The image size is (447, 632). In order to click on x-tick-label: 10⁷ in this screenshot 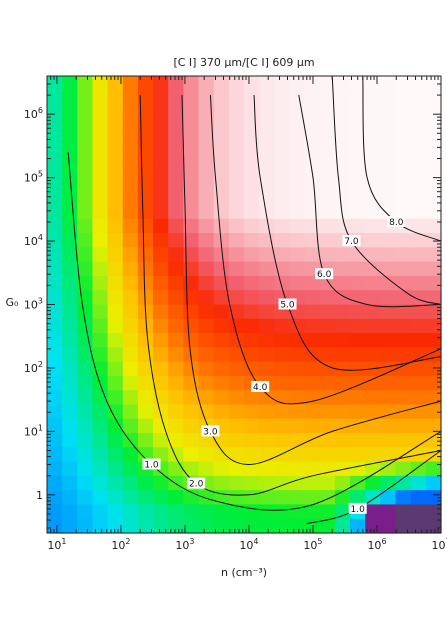, I will do `click(439, 544)`.